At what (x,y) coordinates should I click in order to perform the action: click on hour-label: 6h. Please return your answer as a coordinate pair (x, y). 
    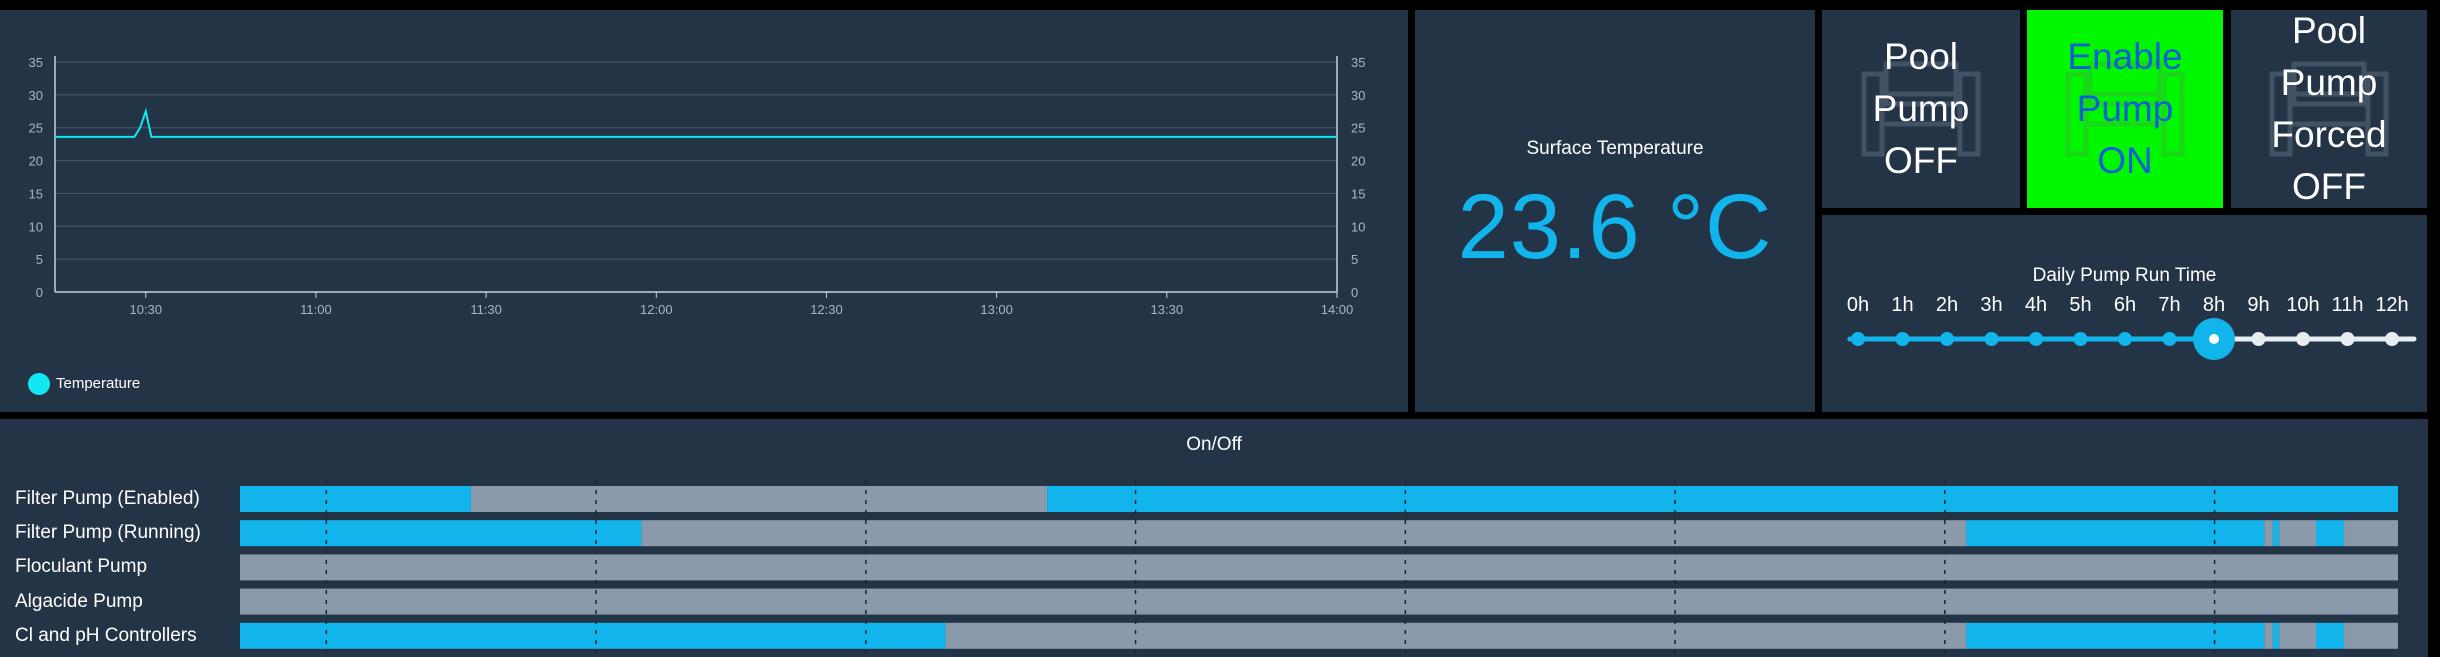
    Looking at the image, I should click on (2125, 305).